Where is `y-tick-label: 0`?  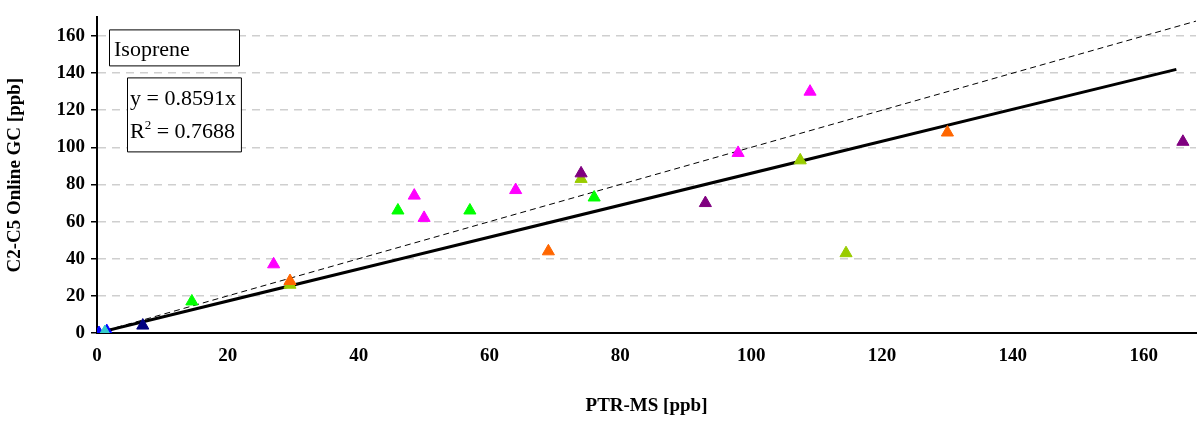 y-tick-label: 0 is located at coordinates (80, 331).